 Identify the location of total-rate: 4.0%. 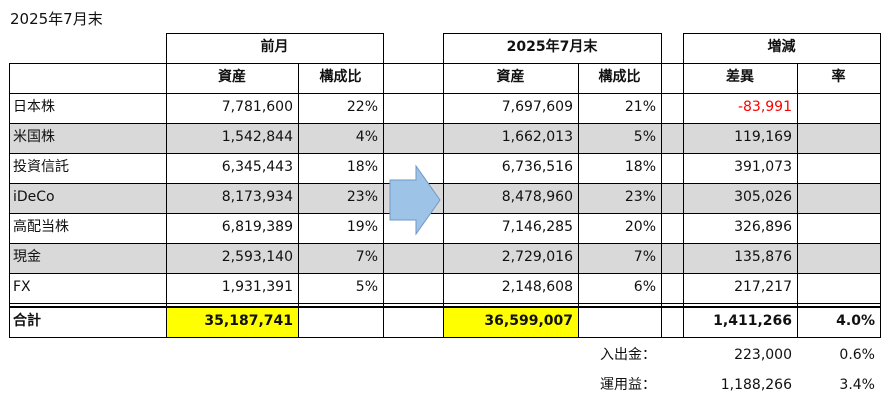
(855, 321).